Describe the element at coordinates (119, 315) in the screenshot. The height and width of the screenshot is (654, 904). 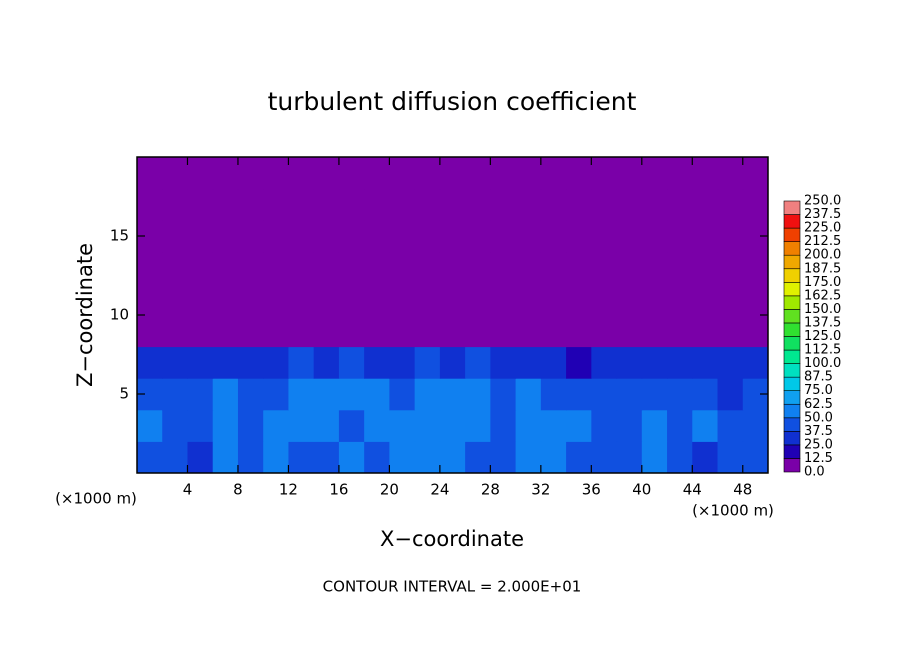
I see `y-tick-label: 10` at that location.